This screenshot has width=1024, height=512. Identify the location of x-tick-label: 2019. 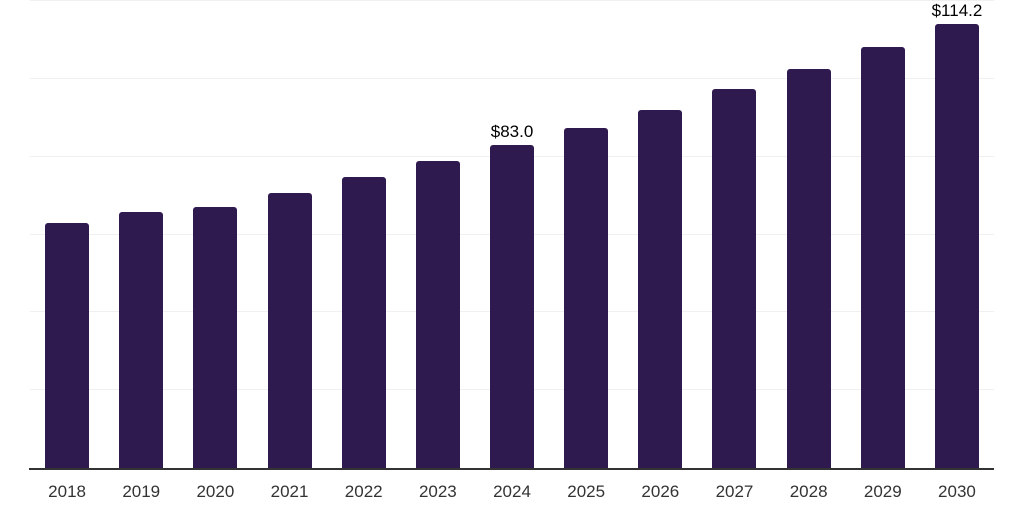
(141, 491).